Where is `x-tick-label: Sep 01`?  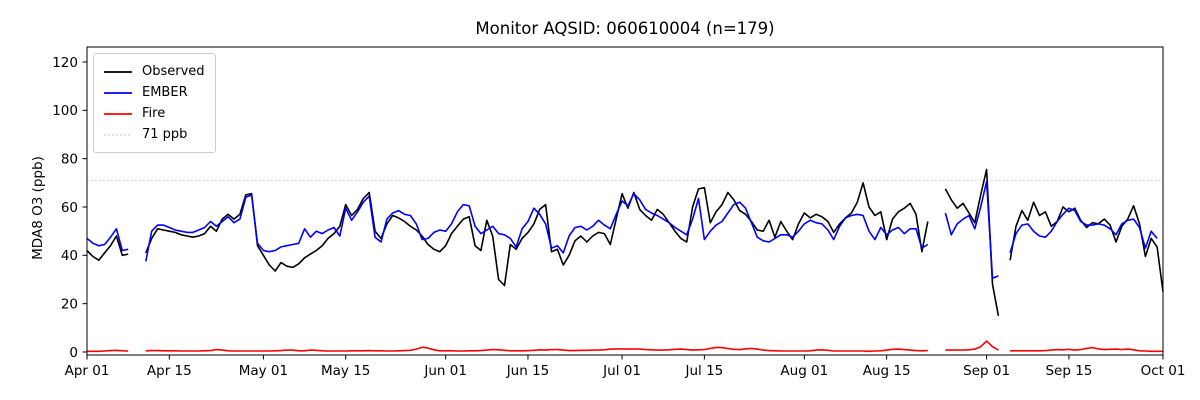
x-tick-label: Sep 01 is located at coordinates (986, 371).